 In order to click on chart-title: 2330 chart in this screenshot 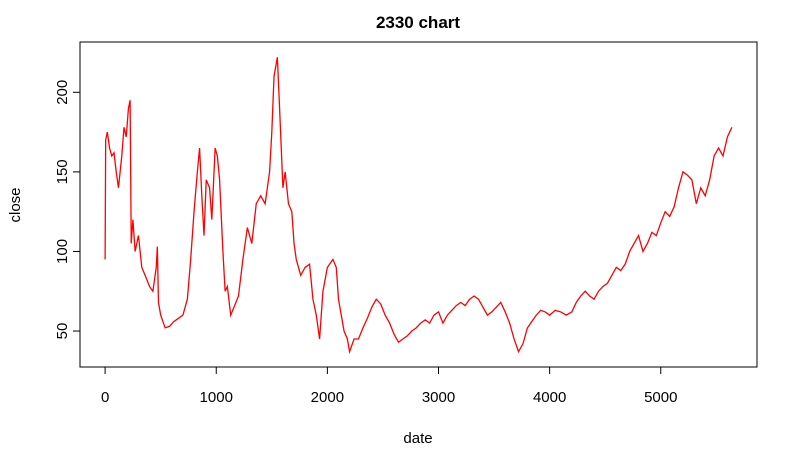, I will do `click(418, 22)`.